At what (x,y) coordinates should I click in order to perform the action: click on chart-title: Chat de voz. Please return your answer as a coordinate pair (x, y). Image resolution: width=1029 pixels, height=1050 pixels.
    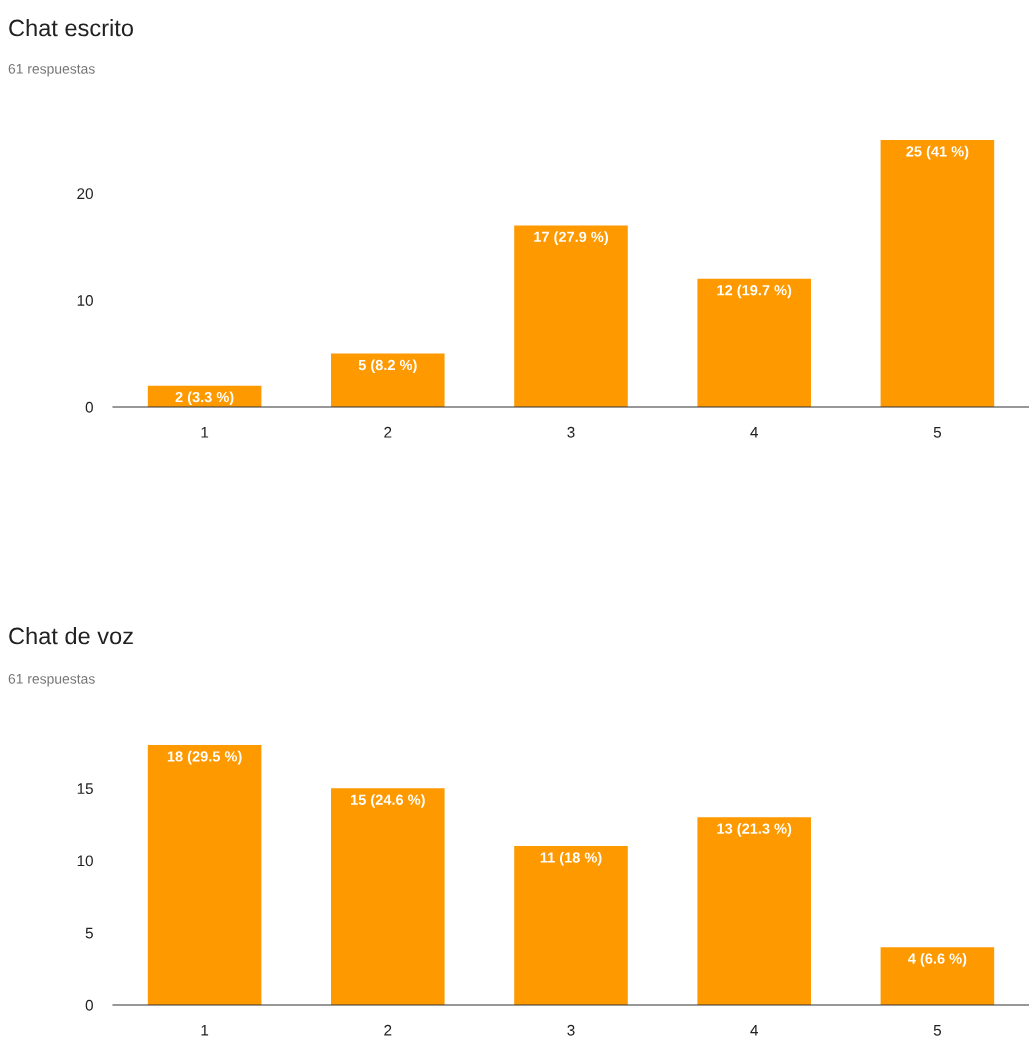
    Looking at the image, I should click on (71, 635).